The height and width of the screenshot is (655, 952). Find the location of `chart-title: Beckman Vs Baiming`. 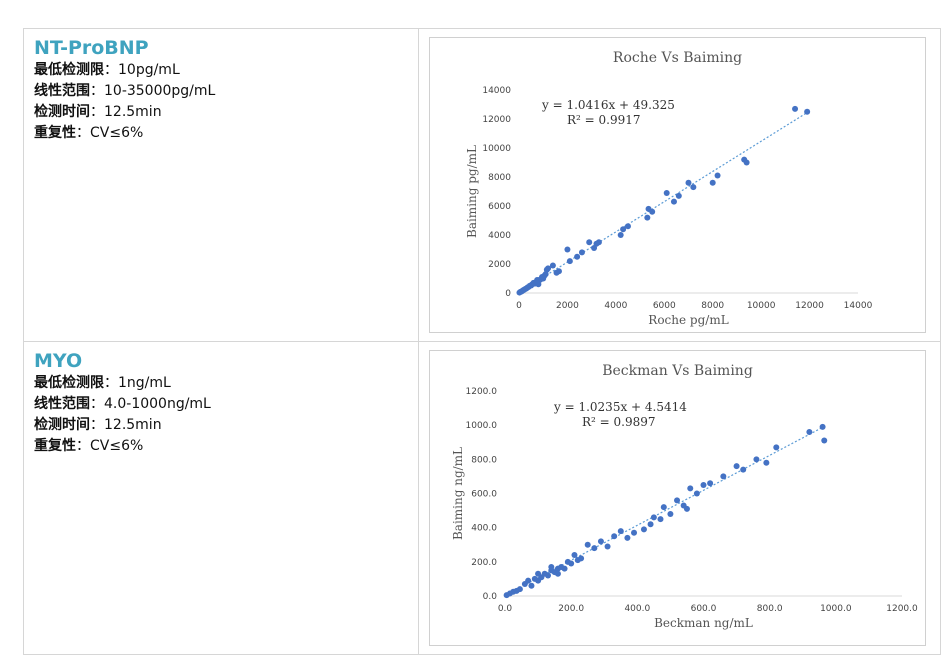

chart-title: Beckman Vs Baiming is located at coordinates (677, 371).